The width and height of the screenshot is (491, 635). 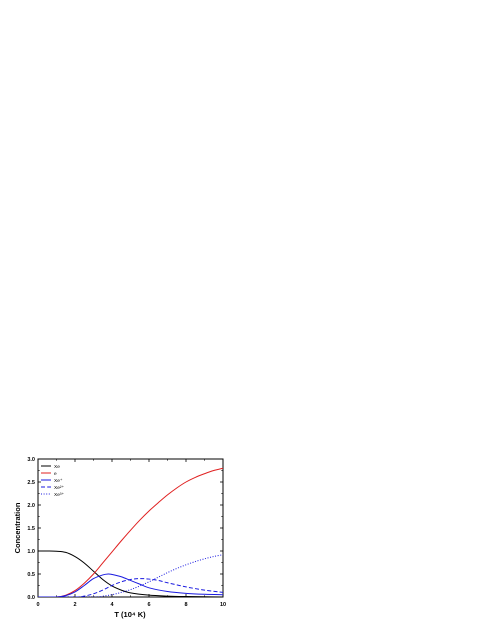 What do you see at coordinates (17, 527) in the screenshot?
I see `y-axis-label: Concentration` at bounding box center [17, 527].